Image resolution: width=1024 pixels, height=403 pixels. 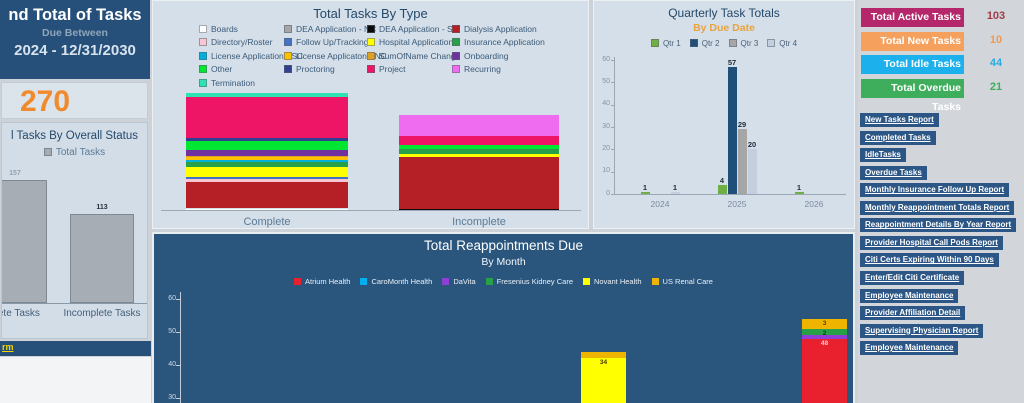 What do you see at coordinates (922, 330) in the screenshot?
I see `report-link: Supervising Physician Report` at bounding box center [922, 330].